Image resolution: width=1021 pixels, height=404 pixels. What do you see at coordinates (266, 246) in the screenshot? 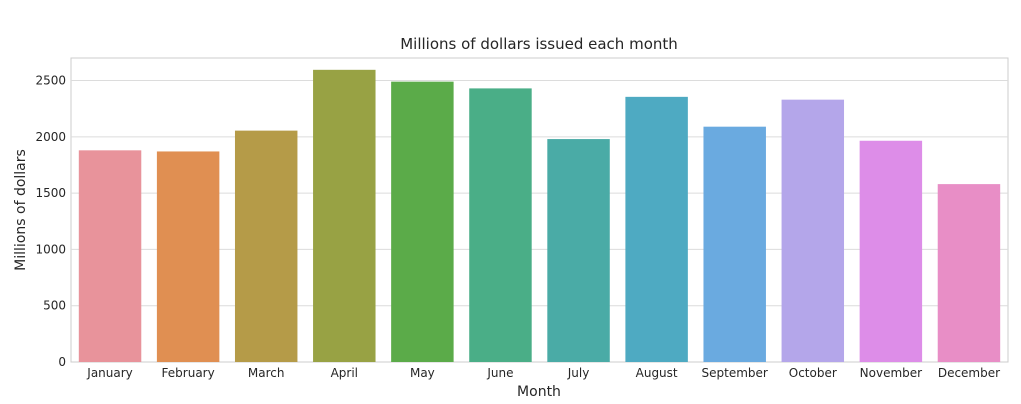
I see `bar-march` at bounding box center [266, 246].